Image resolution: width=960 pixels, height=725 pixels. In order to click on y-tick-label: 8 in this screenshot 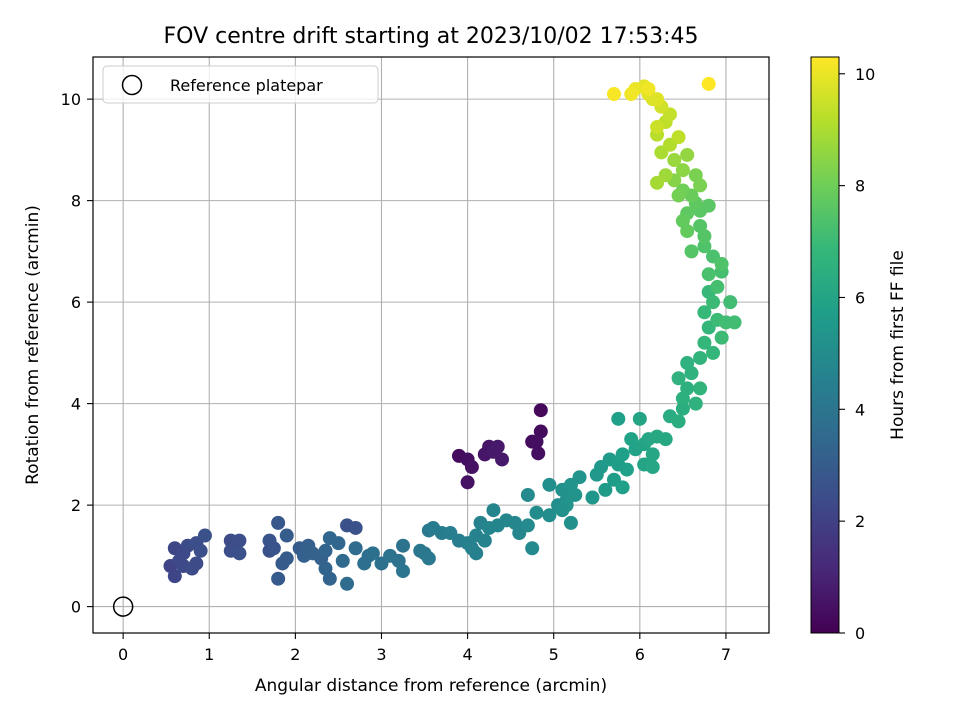, I will do `click(76, 201)`.